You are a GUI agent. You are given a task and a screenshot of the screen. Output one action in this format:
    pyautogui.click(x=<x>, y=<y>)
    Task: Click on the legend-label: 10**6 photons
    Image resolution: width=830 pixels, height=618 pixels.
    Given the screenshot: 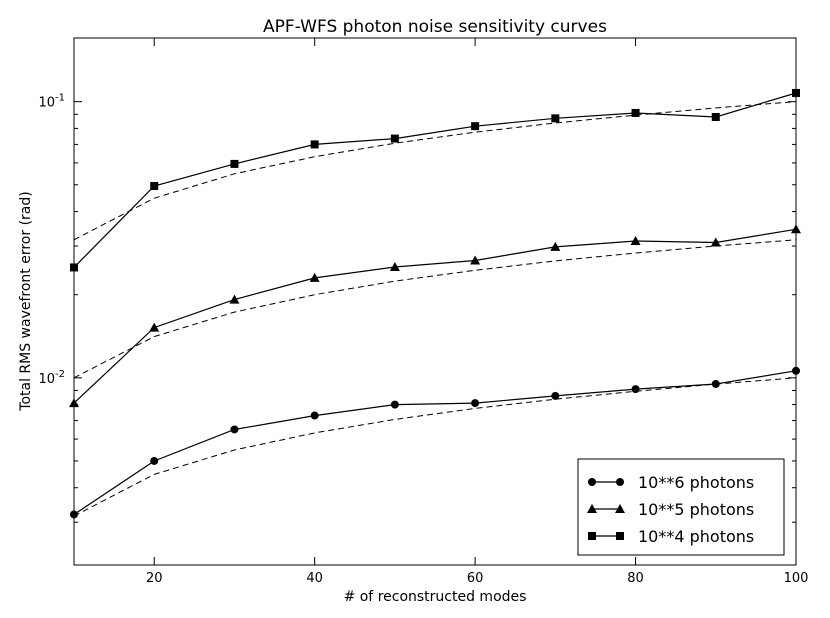 What is the action you would take?
    pyautogui.click(x=696, y=482)
    